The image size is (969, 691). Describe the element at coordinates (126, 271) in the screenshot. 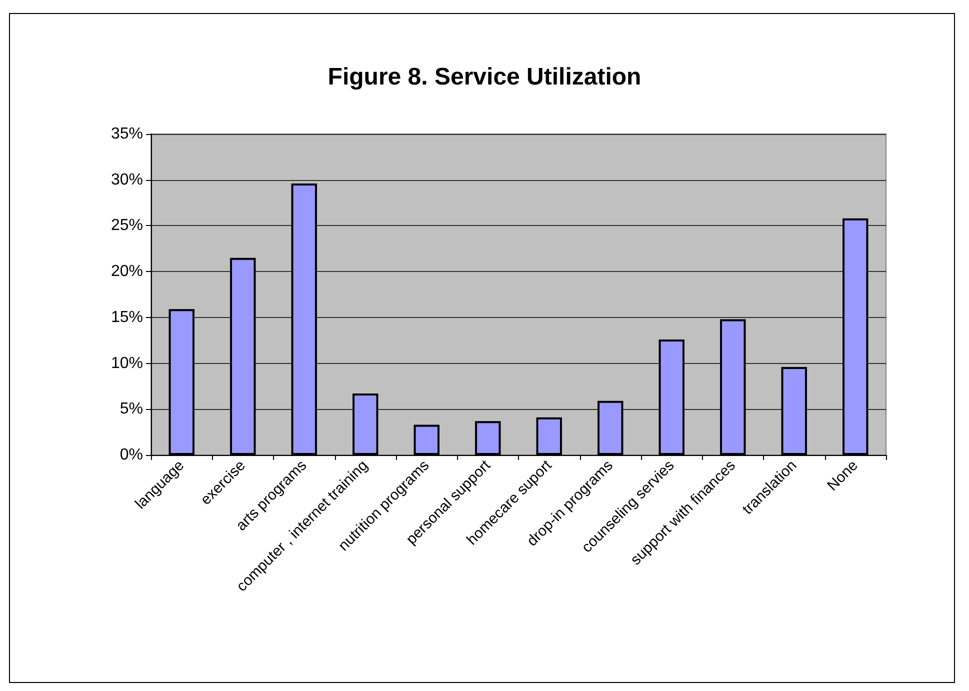

I see `y-tick-label: 20%` at that location.